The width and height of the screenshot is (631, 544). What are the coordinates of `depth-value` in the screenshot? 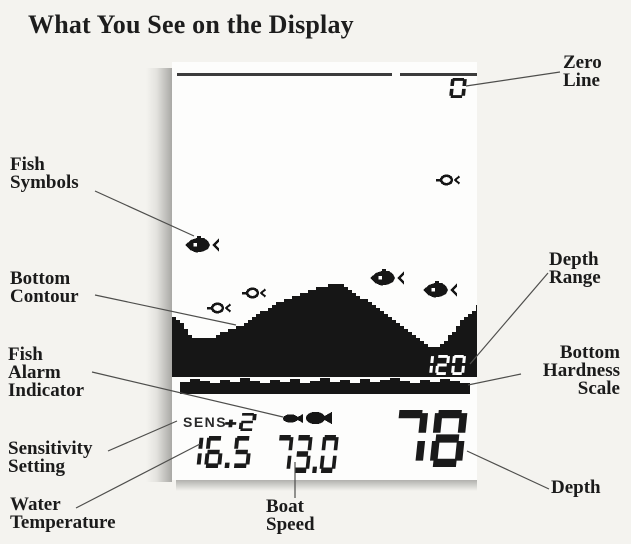 It's located at (430, 438).